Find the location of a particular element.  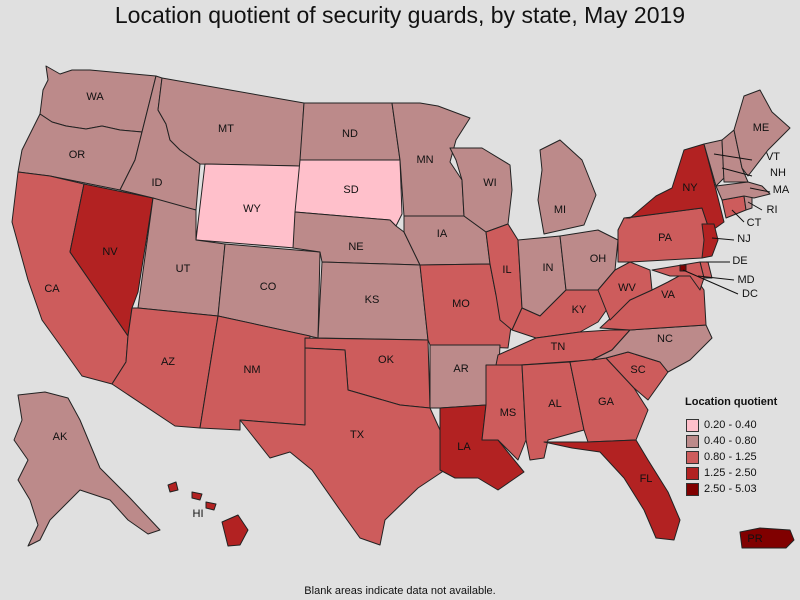

state-ma is located at coordinates (743, 191).